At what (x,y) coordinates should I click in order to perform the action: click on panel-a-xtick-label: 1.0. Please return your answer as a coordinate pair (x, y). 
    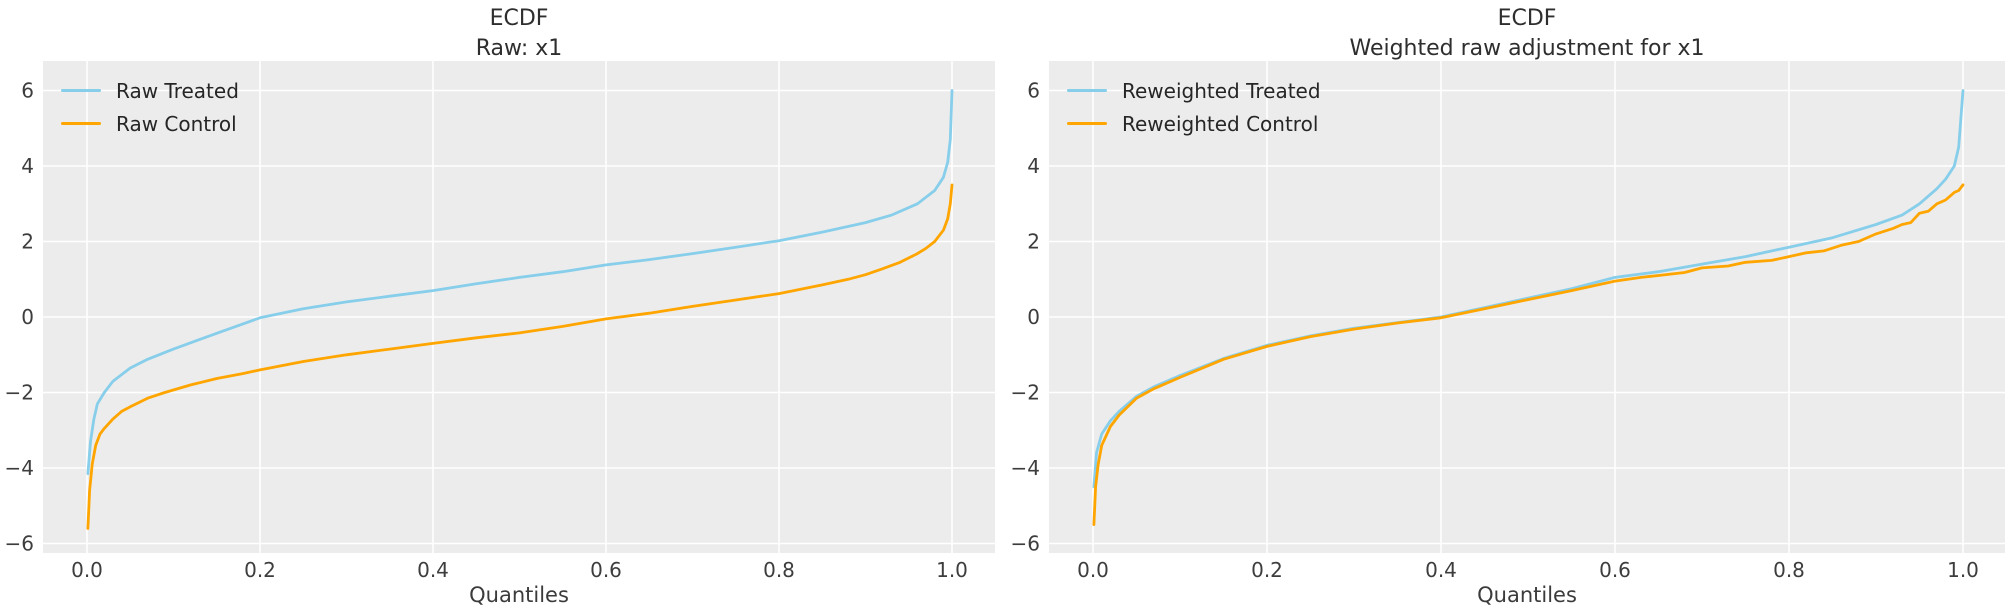
    Looking at the image, I should click on (952, 570).